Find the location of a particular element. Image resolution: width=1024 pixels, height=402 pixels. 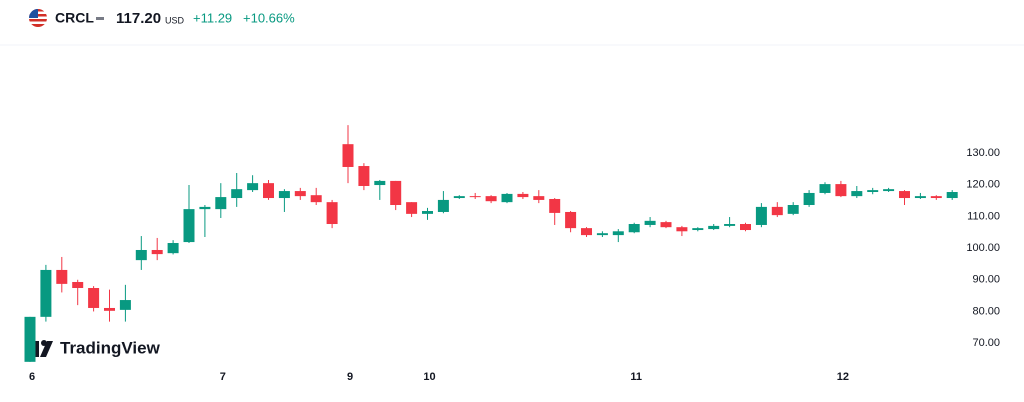

y-tick-label: 120.00 is located at coordinates (983, 185).